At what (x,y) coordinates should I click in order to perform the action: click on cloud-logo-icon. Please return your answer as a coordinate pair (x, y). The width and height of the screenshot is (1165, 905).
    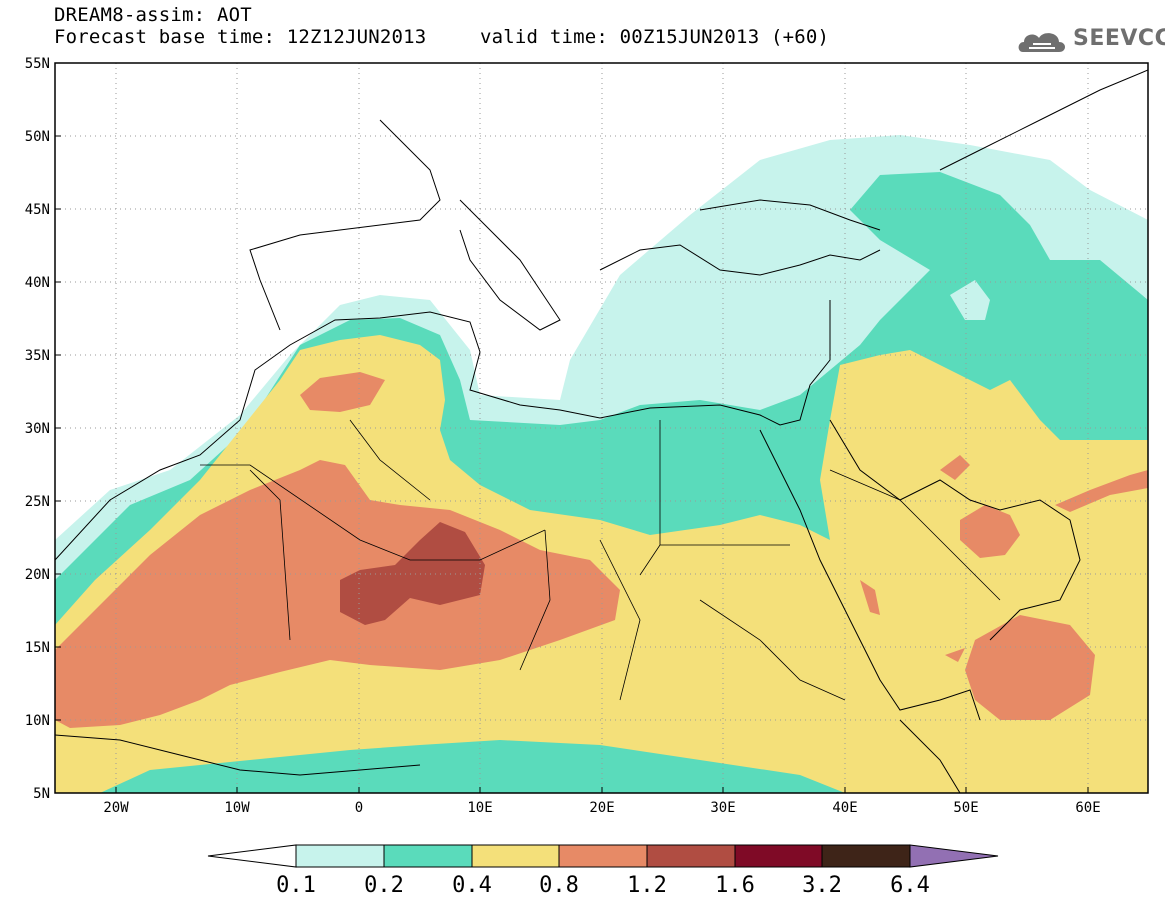
    Looking at the image, I should click on (1041, 42).